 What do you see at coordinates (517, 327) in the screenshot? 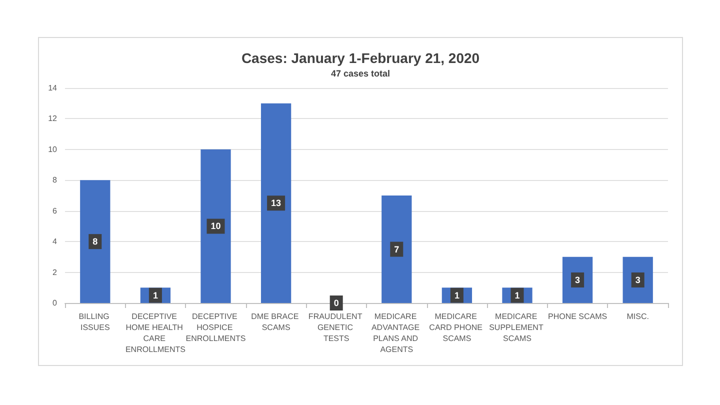
I see `x-tick-label: MEDICARE SUPPLEMENT SCAMS` at bounding box center [517, 327].